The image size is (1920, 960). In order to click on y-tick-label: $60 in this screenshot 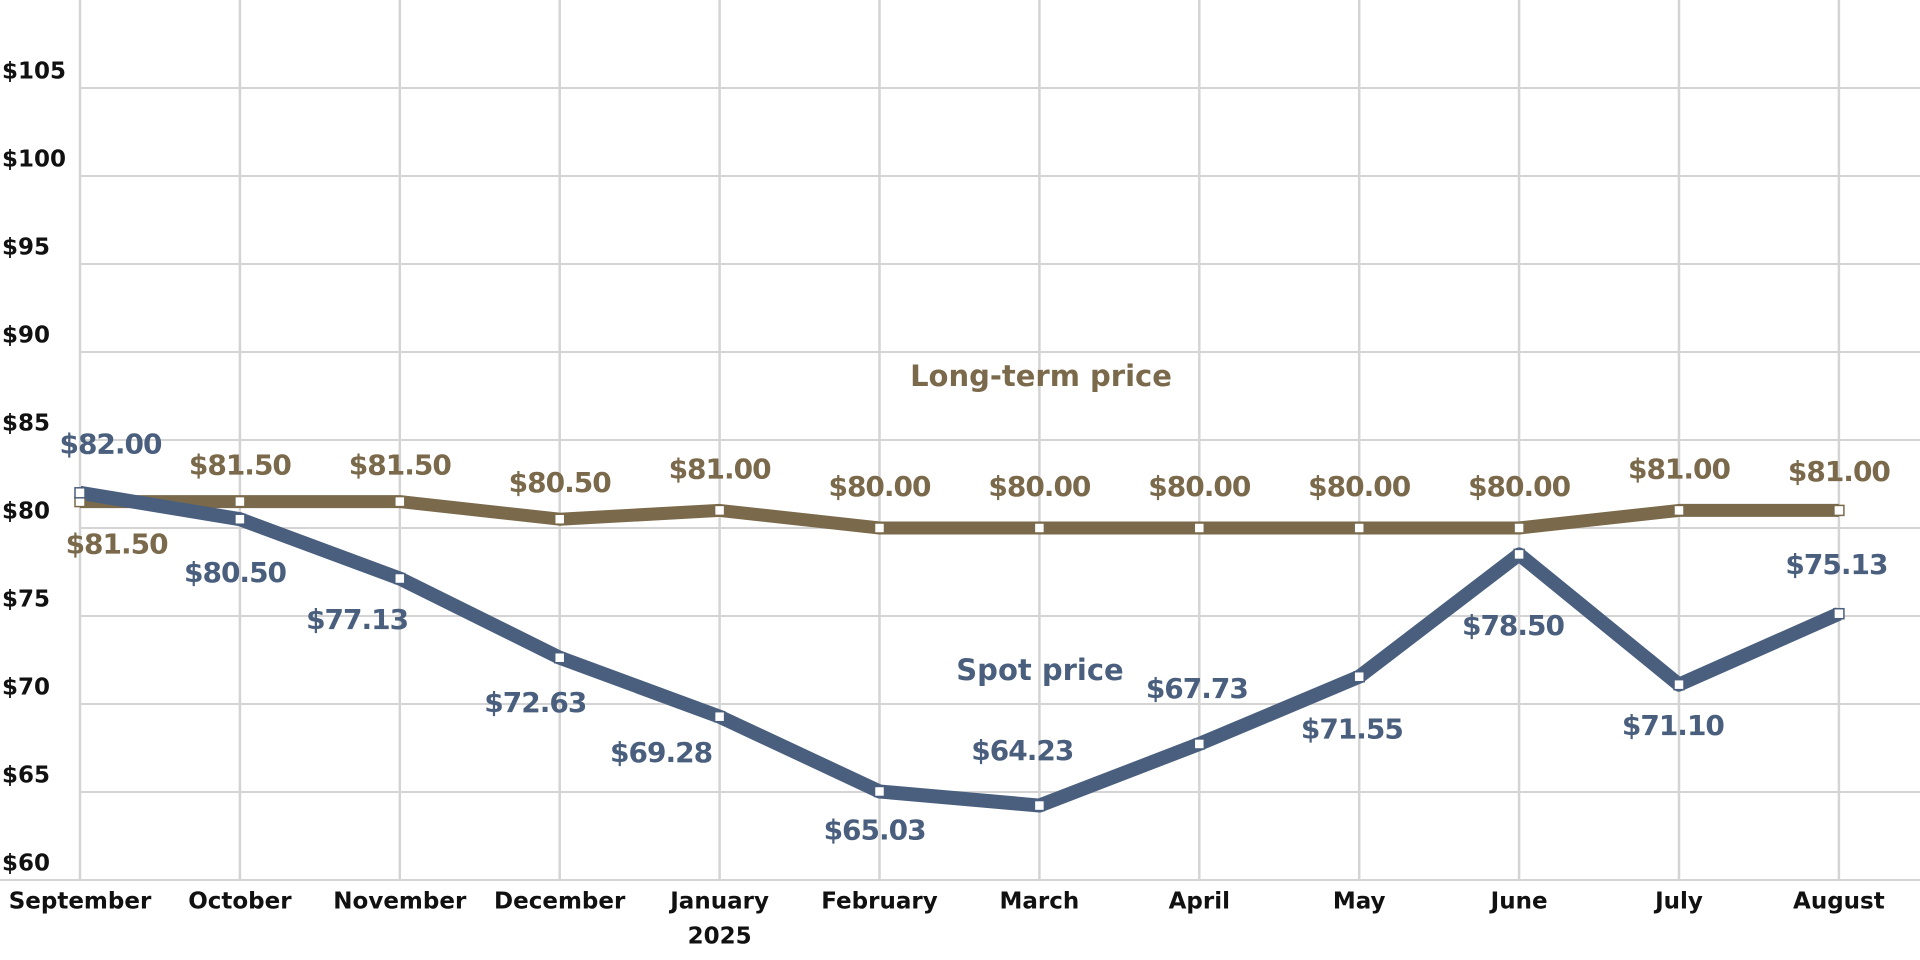, I will do `click(26, 864)`.